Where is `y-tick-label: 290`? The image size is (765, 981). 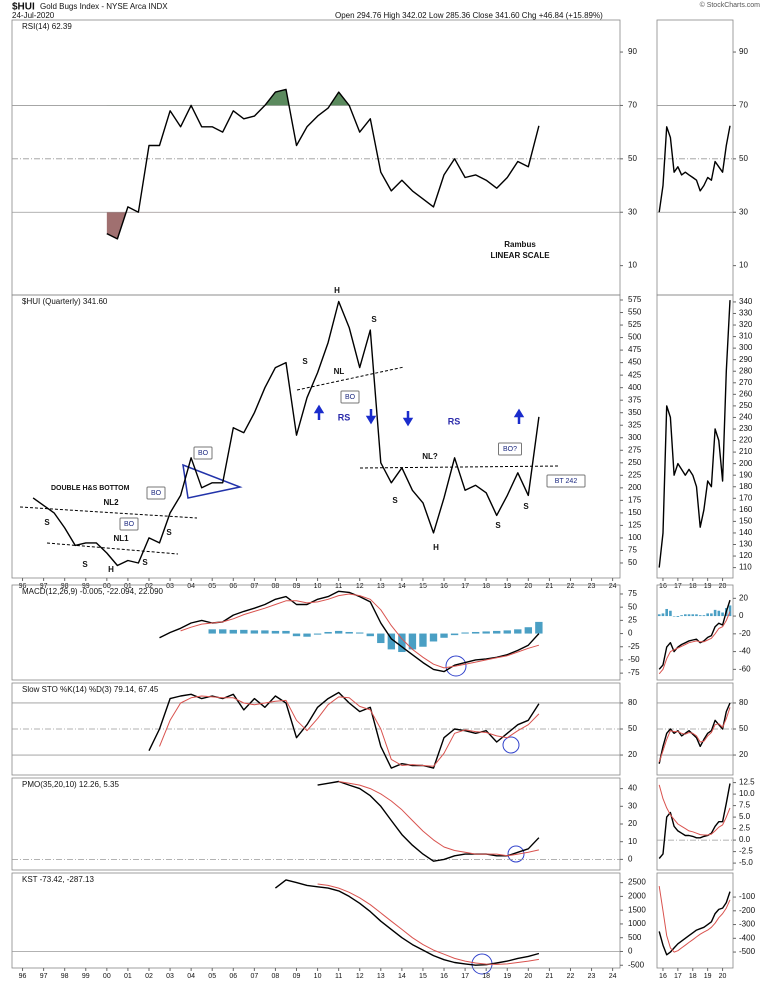 y-tick-label: 290 is located at coordinates (746, 359).